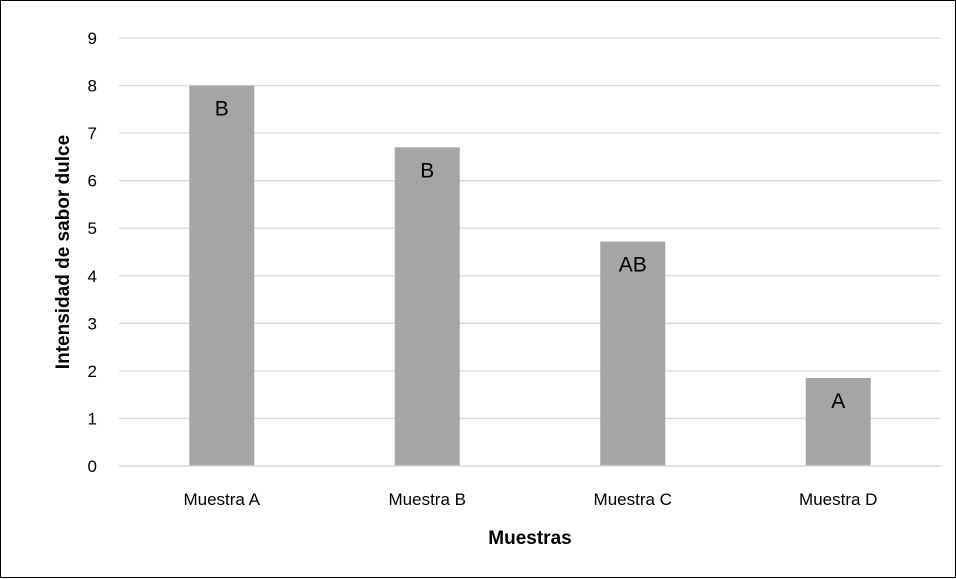 The height and width of the screenshot is (579, 956). I want to click on y-axis-title: Intensidad de sabor dulce, so click(63, 252).